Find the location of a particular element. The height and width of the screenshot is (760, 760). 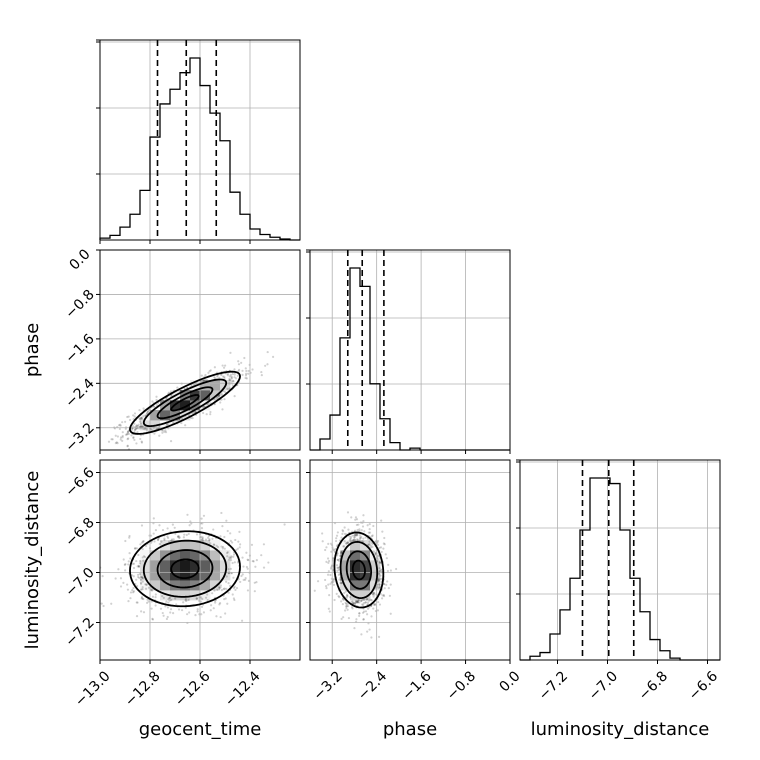

contour-line is located at coordinates (185, 569).